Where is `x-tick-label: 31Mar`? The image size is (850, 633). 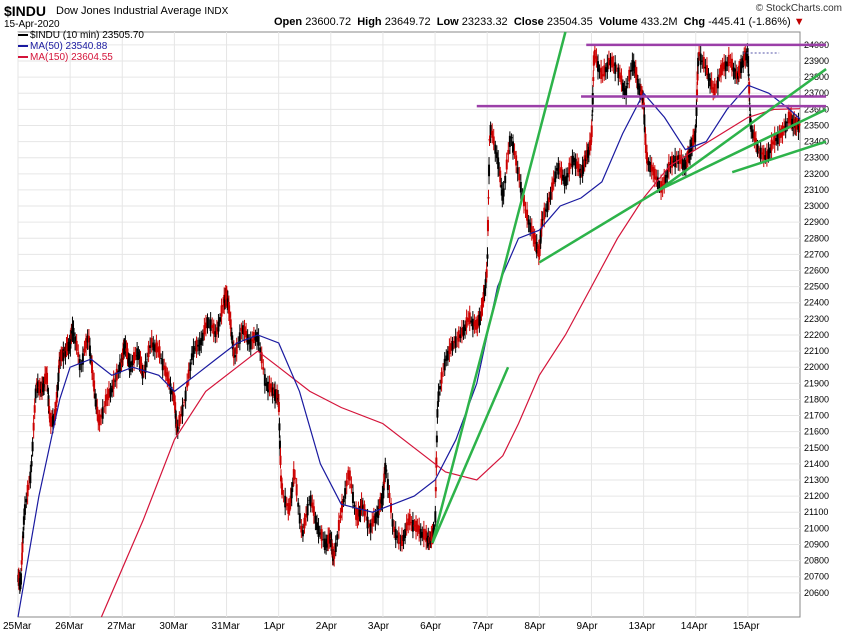
x-tick-label: 31Mar is located at coordinates (226, 626).